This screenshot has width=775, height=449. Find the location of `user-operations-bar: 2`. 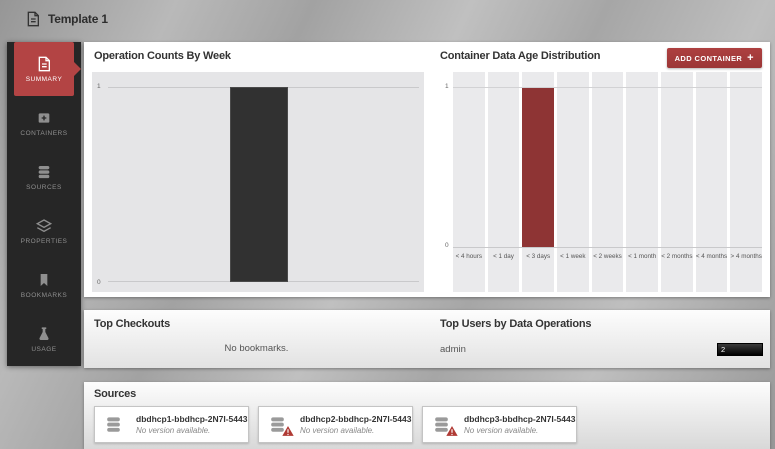

user-operations-bar: 2 is located at coordinates (740, 349).